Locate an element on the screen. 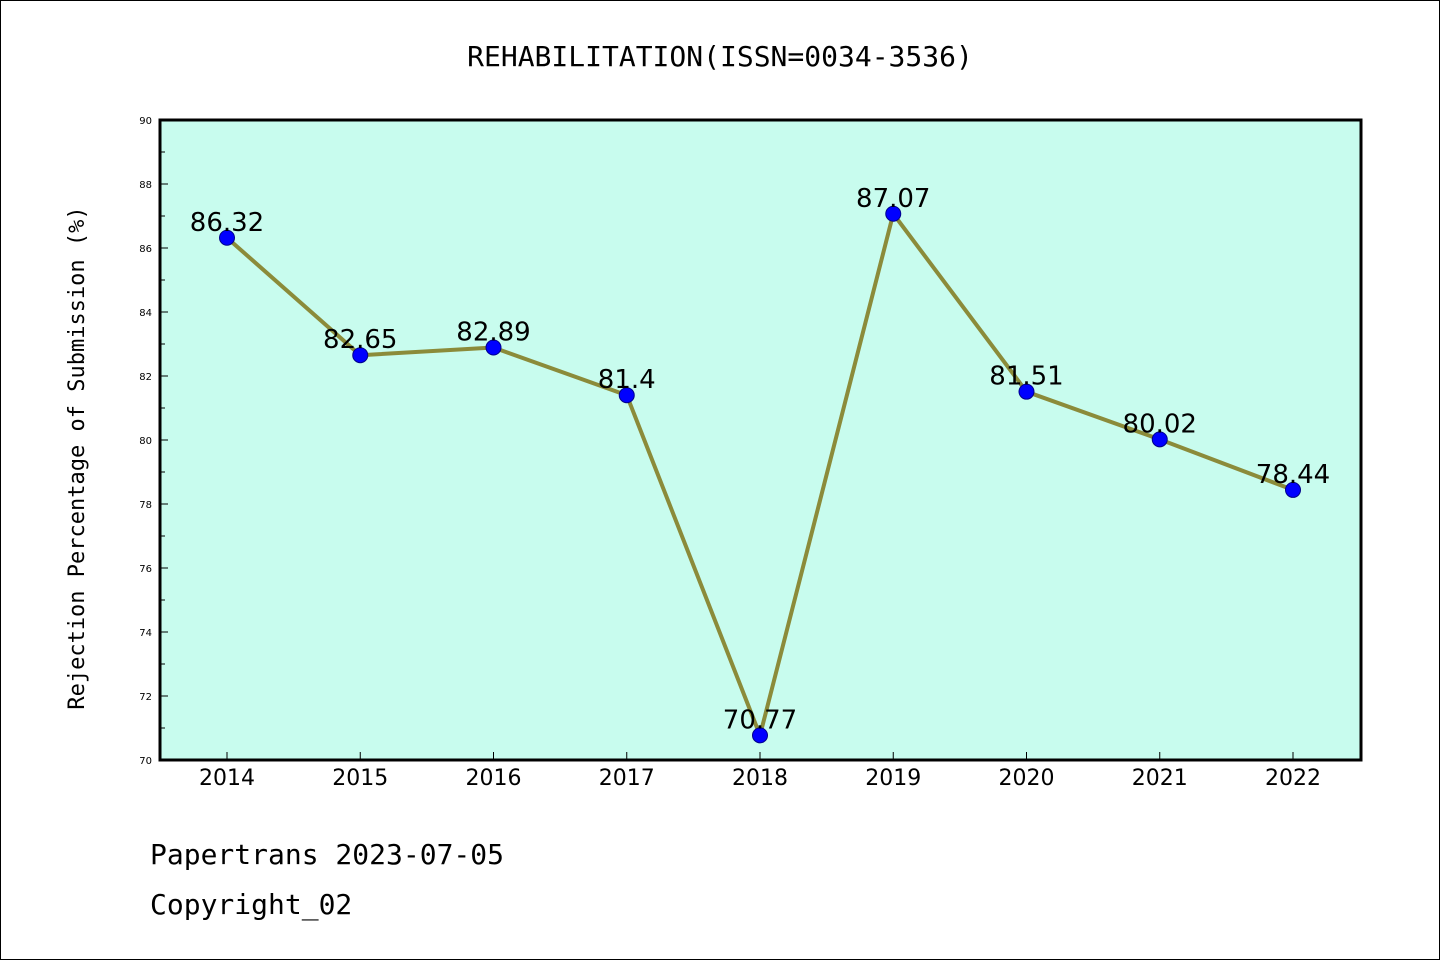 The image size is (1440, 960). y-tick-label: 82 is located at coordinates (145, 377).